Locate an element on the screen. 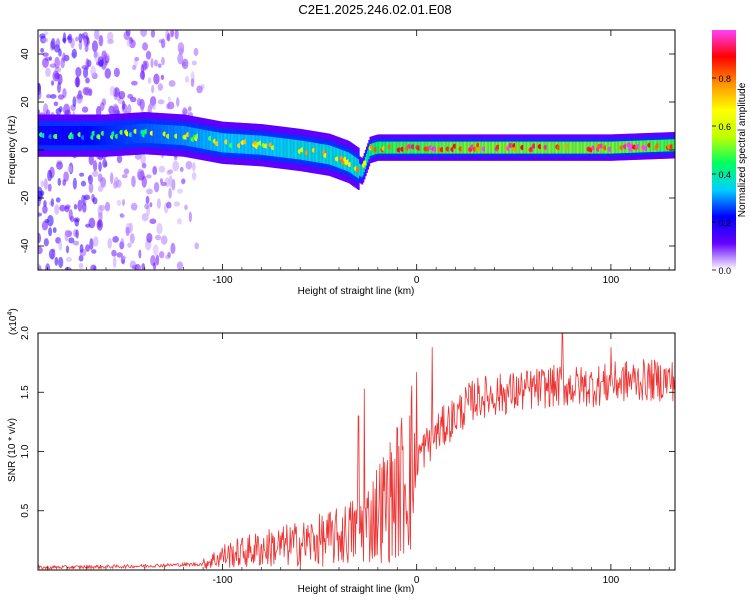 The image size is (750, 600). y-tick-label: 40 is located at coordinates (25, 54).